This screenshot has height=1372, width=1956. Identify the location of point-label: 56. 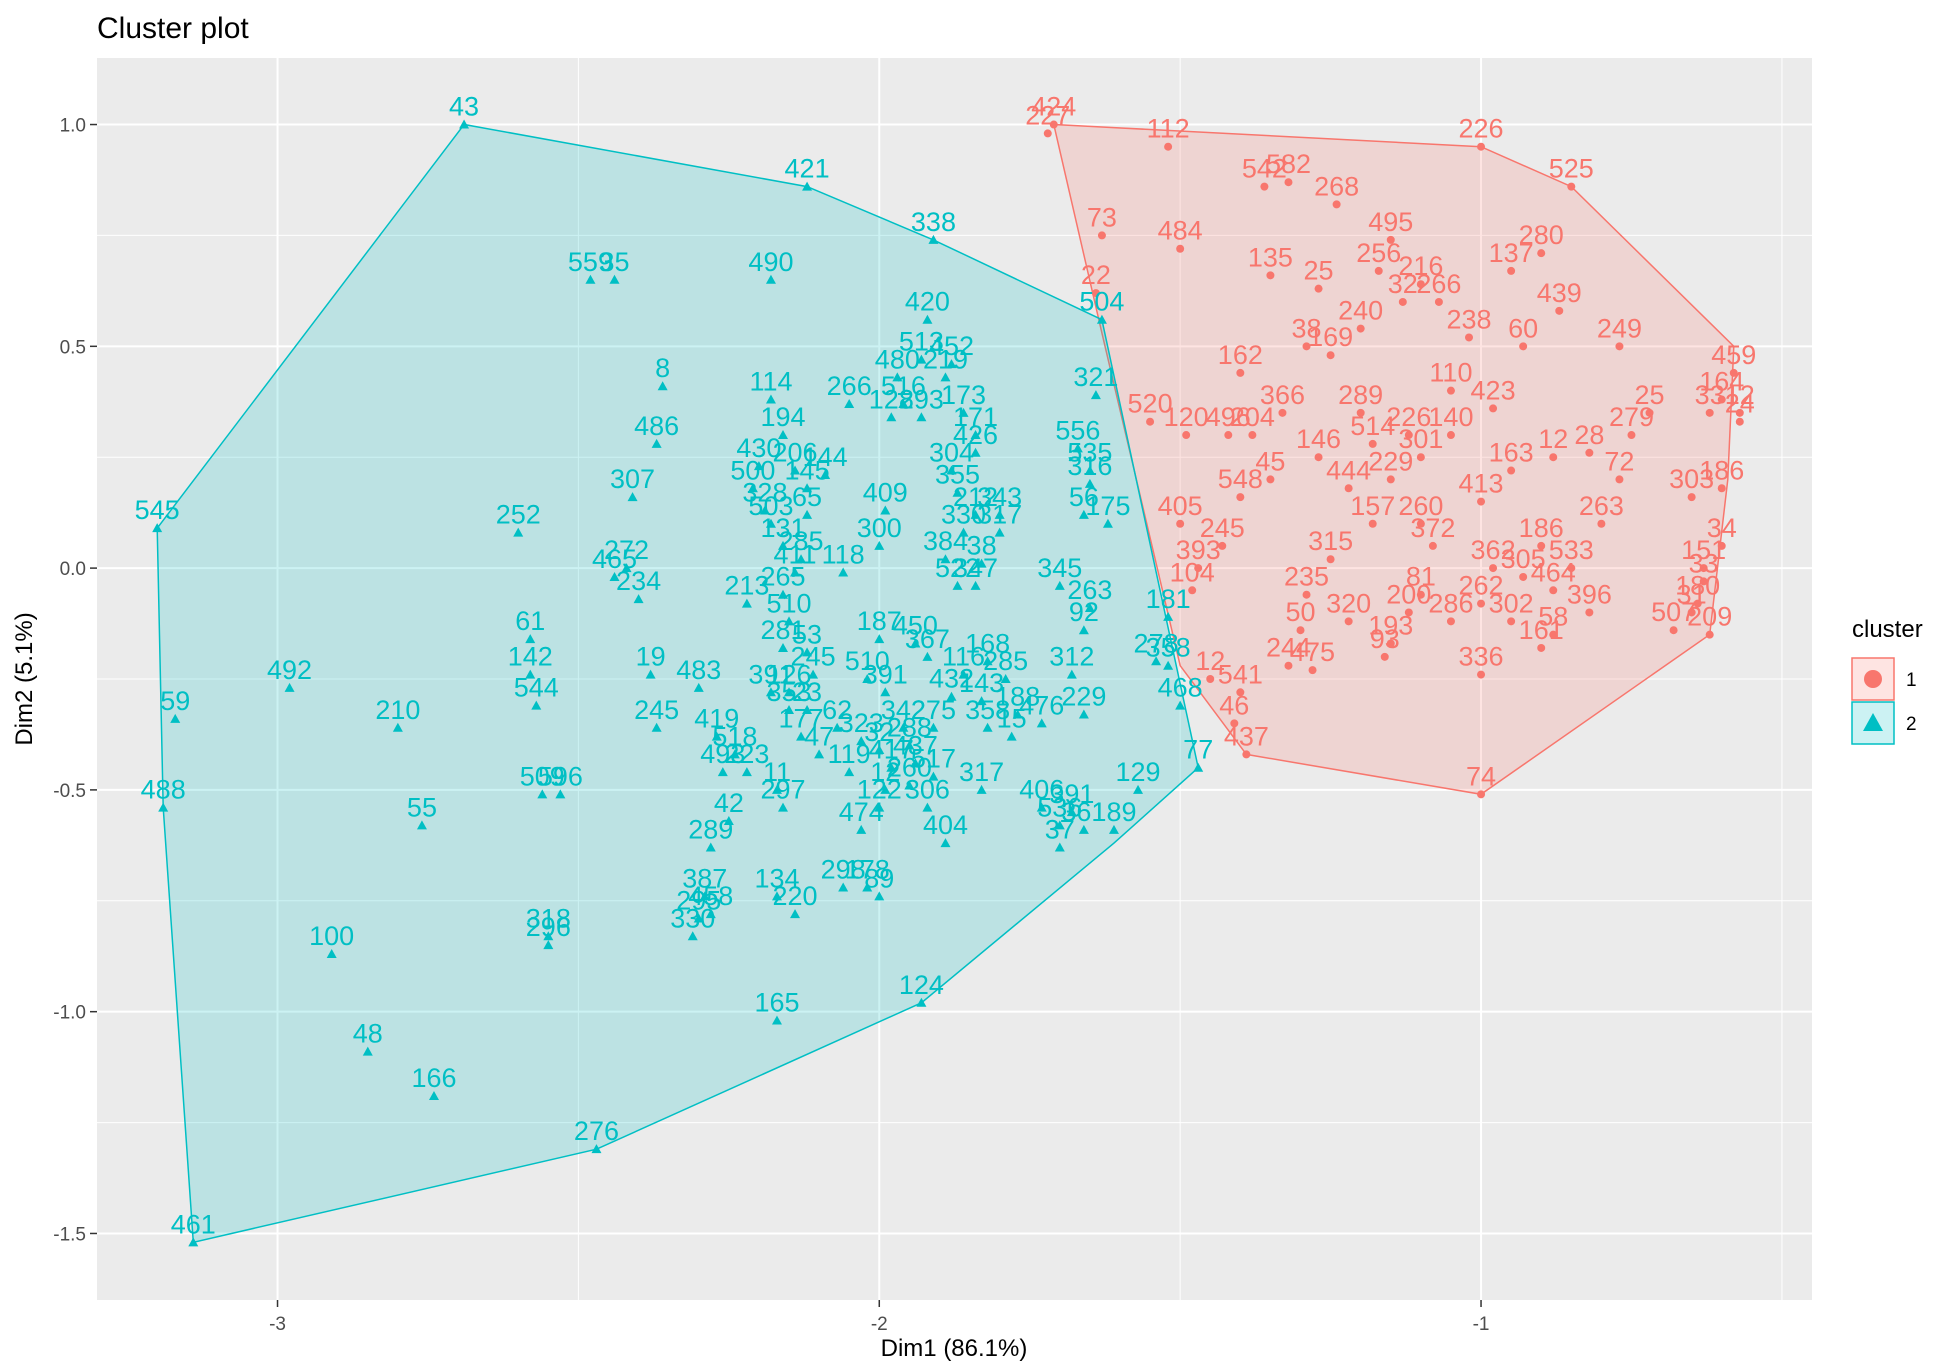
(1084, 497).